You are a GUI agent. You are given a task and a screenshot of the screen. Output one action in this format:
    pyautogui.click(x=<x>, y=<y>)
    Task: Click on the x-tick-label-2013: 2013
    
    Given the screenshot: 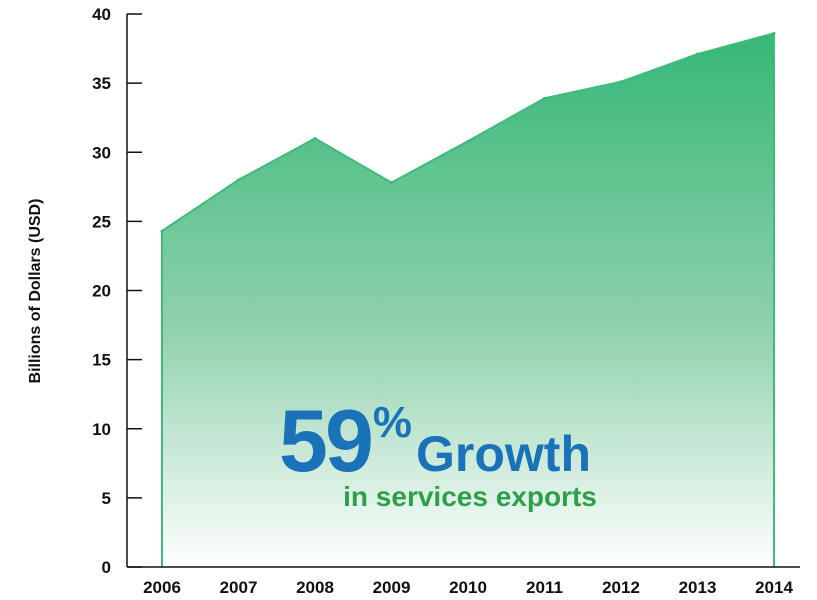 What is the action you would take?
    pyautogui.click(x=698, y=587)
    